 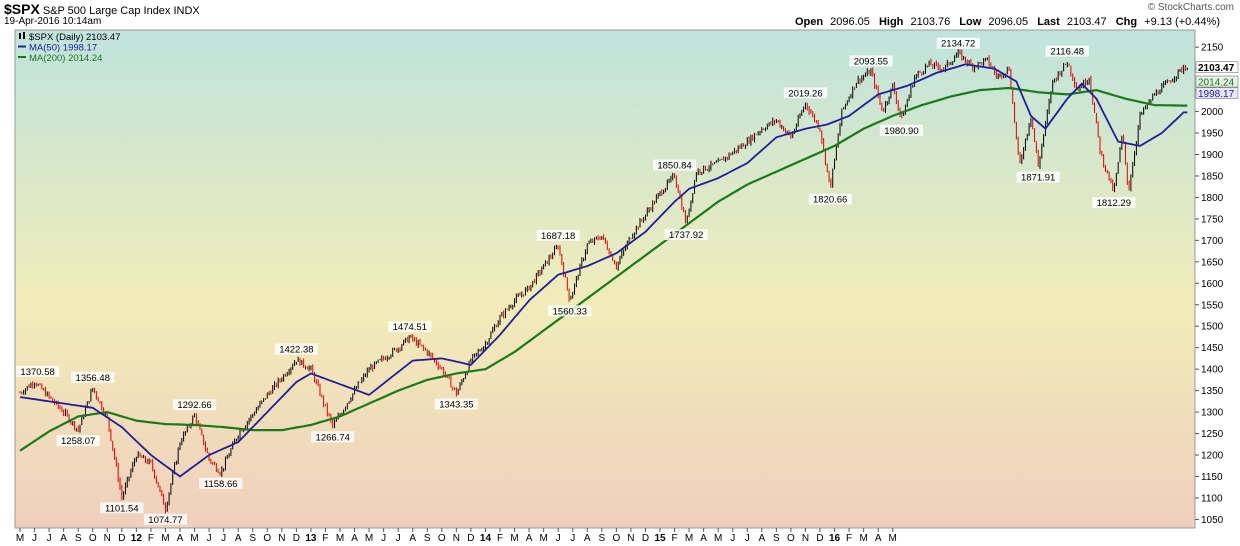 I want to click on open-label: Open, so click(x=809, y=22).